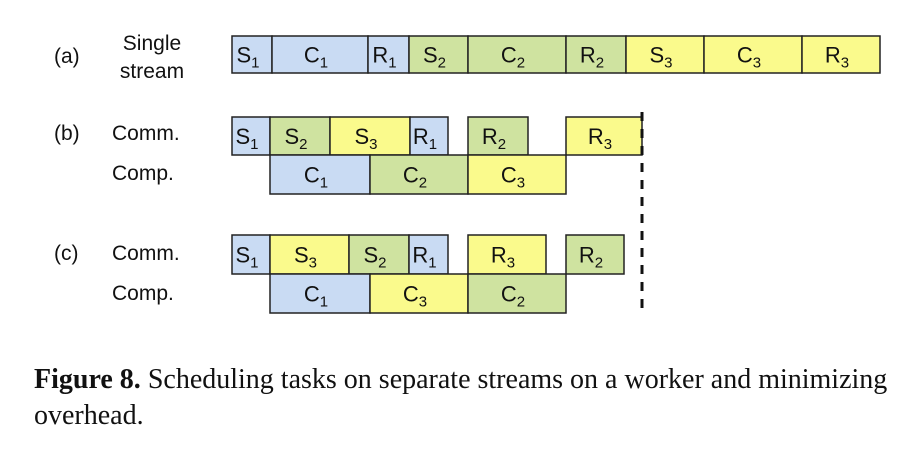 Image resolution: width=914 pixels, height=458 pixels. I want to click on task-box-b-comm-s2, so click(300, 136).